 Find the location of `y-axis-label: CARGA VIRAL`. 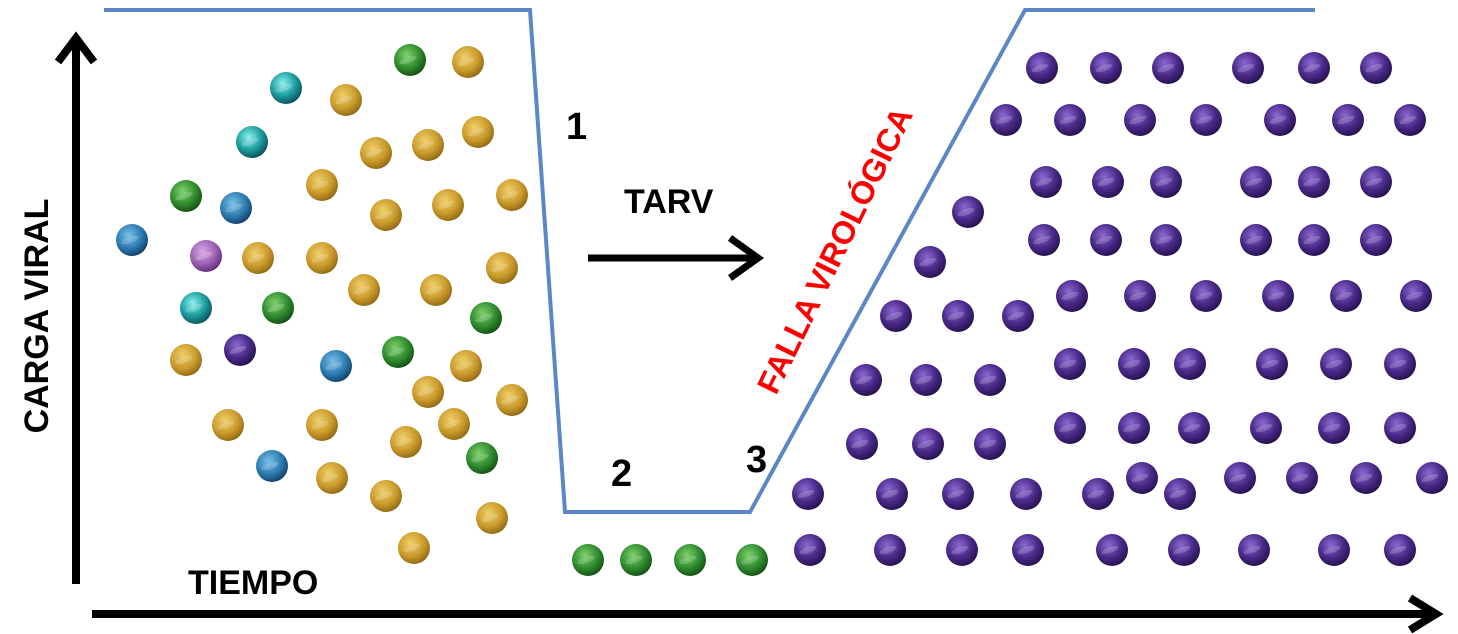

y-axis-label: CARGA VIRAL is located at coordinates (37, 316).